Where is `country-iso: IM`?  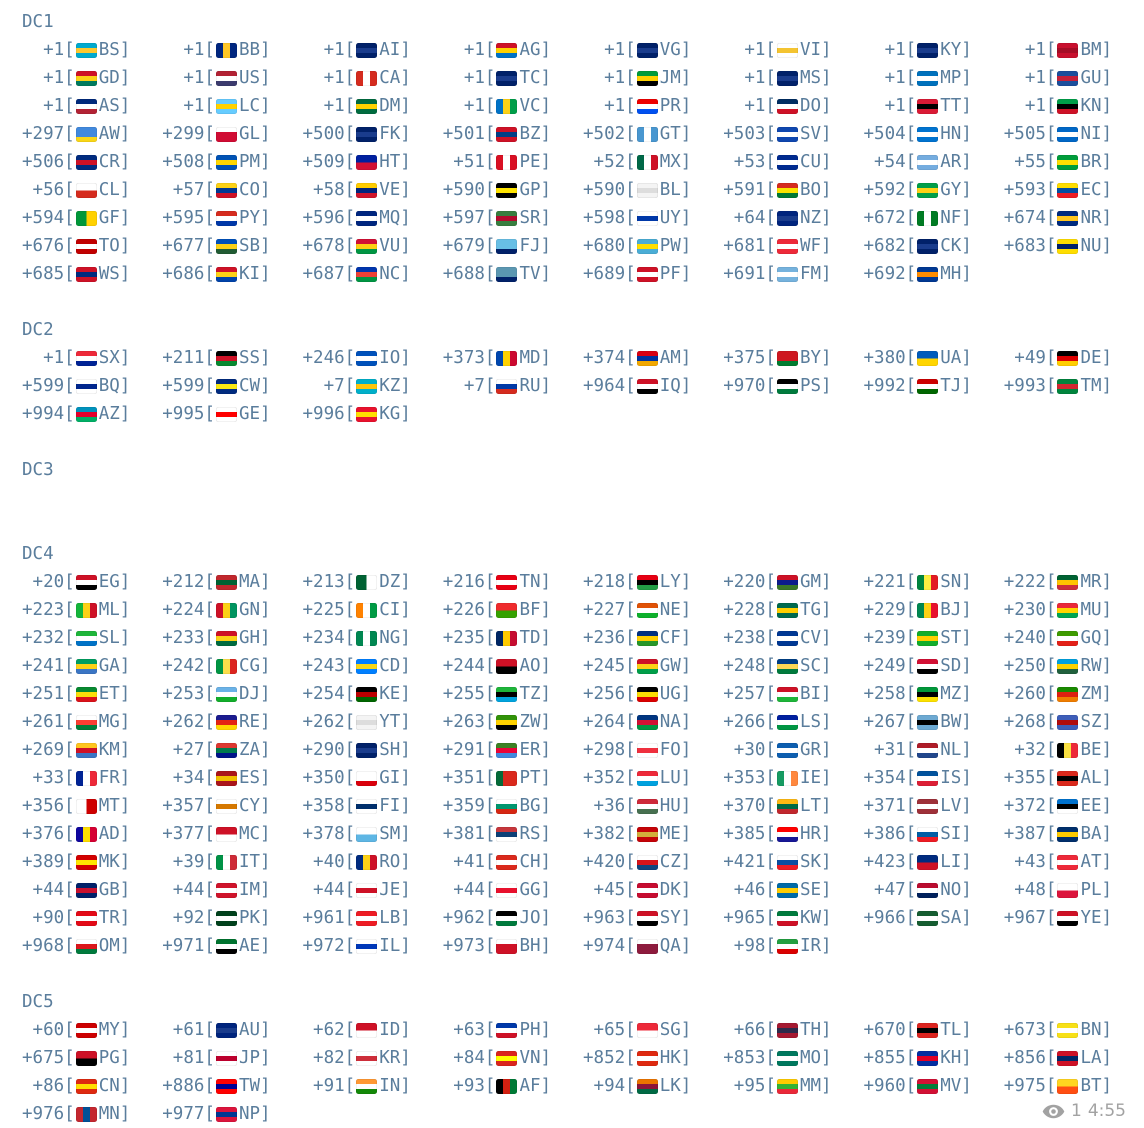
country-iso: IM is located at coordinates (249, 890).